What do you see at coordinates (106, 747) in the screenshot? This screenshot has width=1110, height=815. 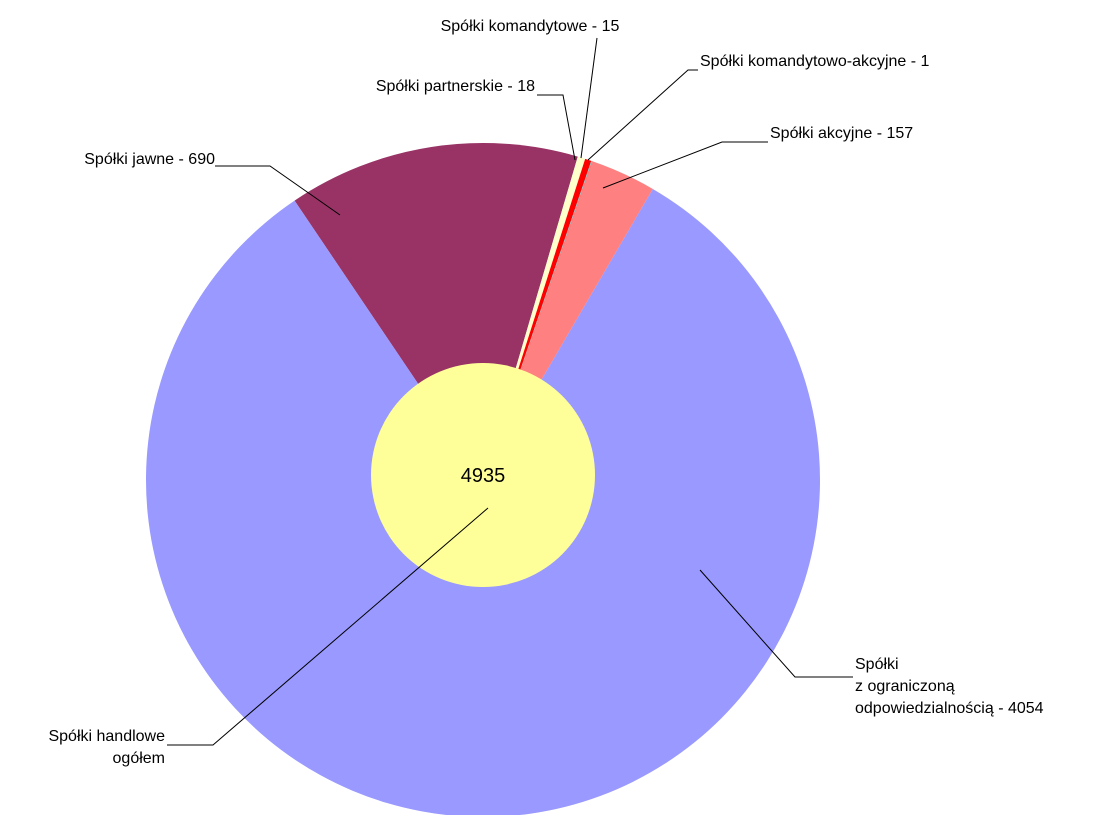 I see `total-label: Spółki handlowe ogółem` at bounding box center [106, 747].